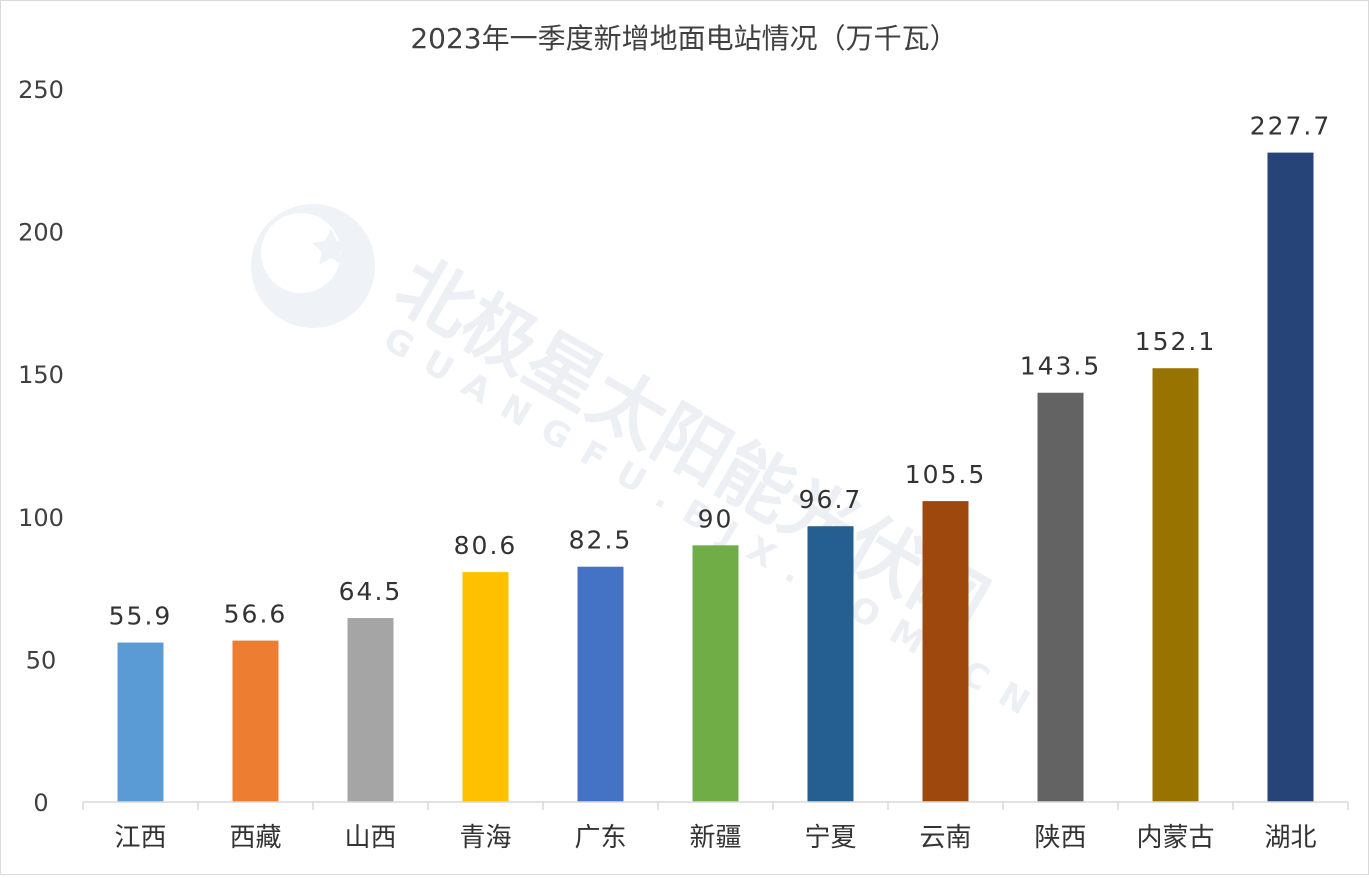  What do you see at coordinates (1061, 366) in the screenshot?
I see `data-label: 143.5` at bounding box center [1061, 366].